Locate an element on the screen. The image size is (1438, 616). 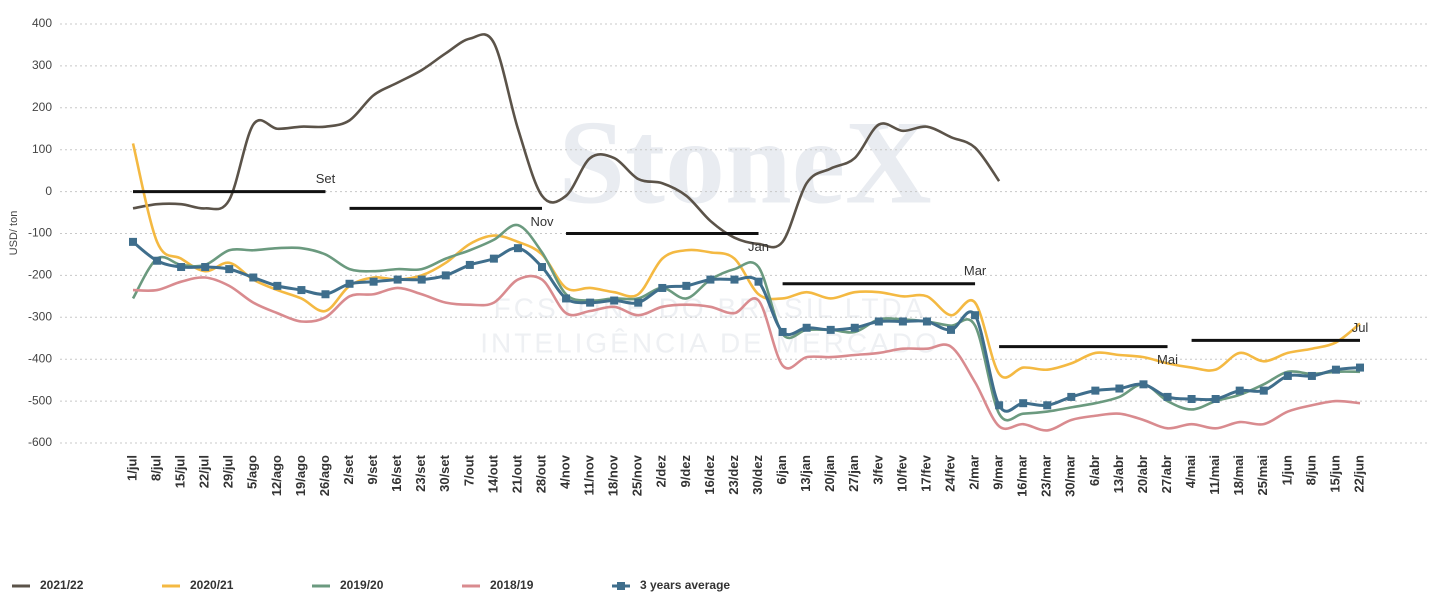
x-tick-label: 29/jul is located at coordinates (228, 471).